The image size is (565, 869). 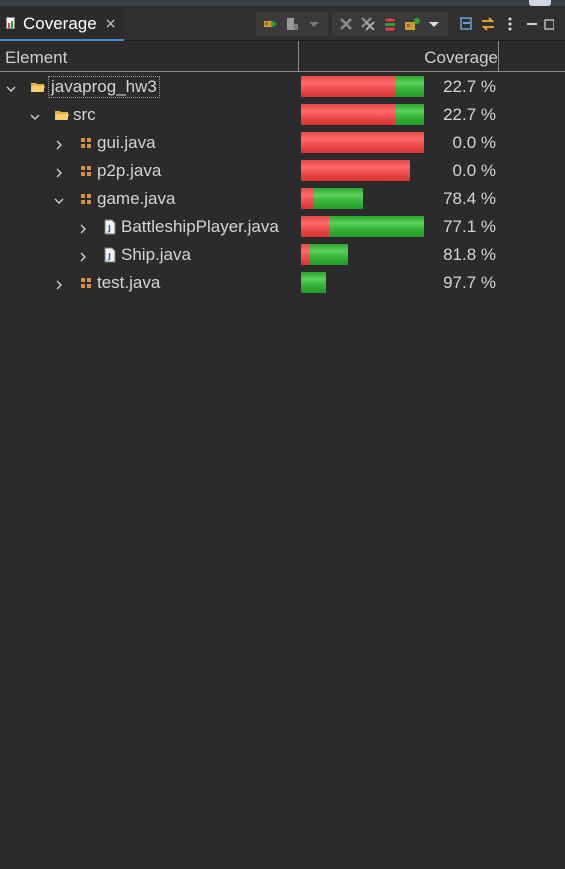 I want to click on coverage-percent: 77.1 %, so click(x=469, y=226).